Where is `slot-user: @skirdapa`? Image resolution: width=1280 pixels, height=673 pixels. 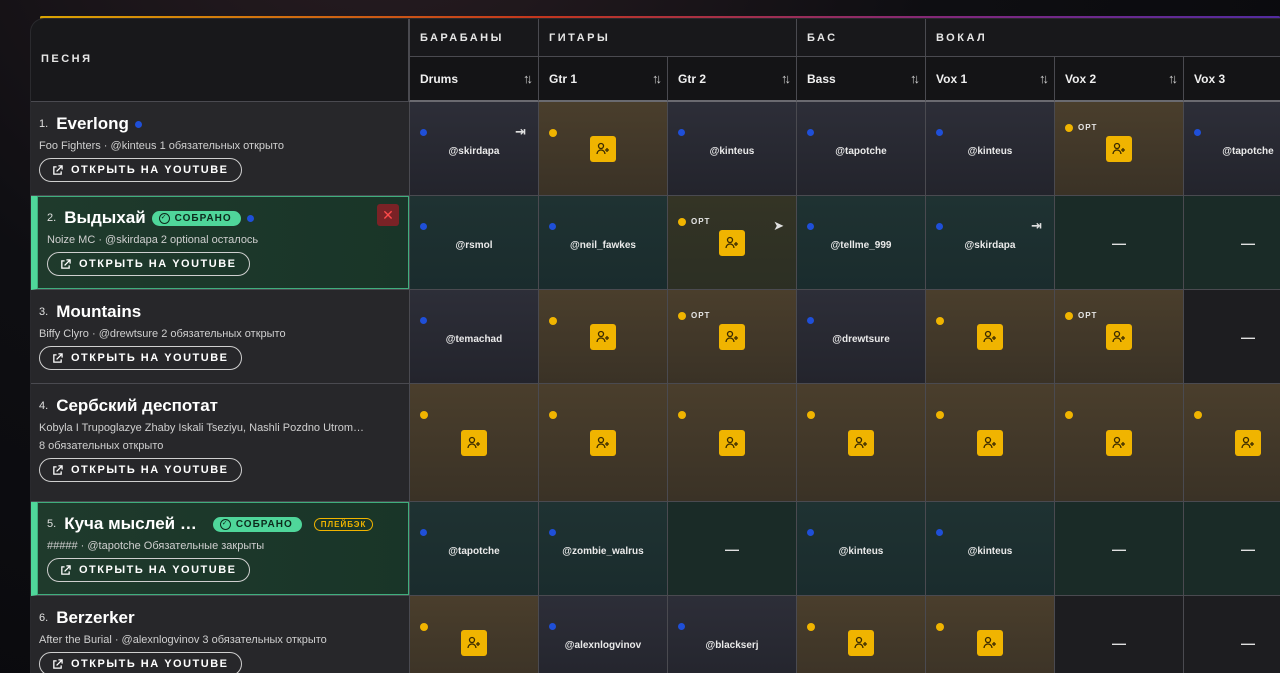 slot-user: @skirdapa is located at coordinates (474, 151).